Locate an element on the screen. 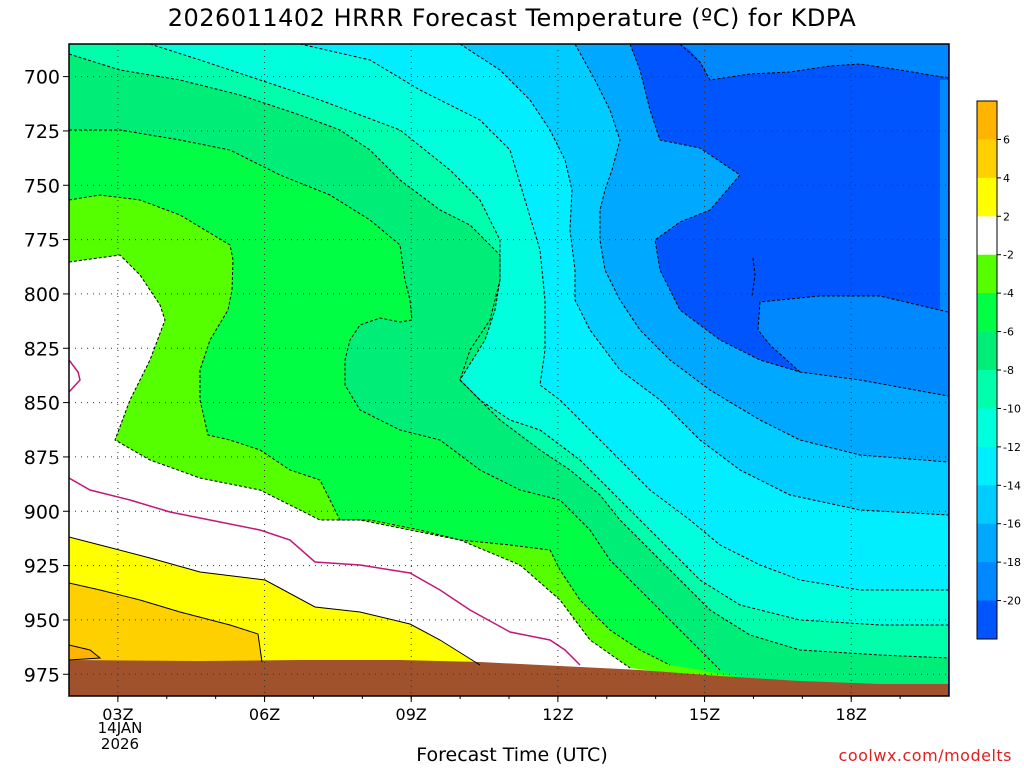  y-tick-label: 775 is located at coordinates (42, 241).